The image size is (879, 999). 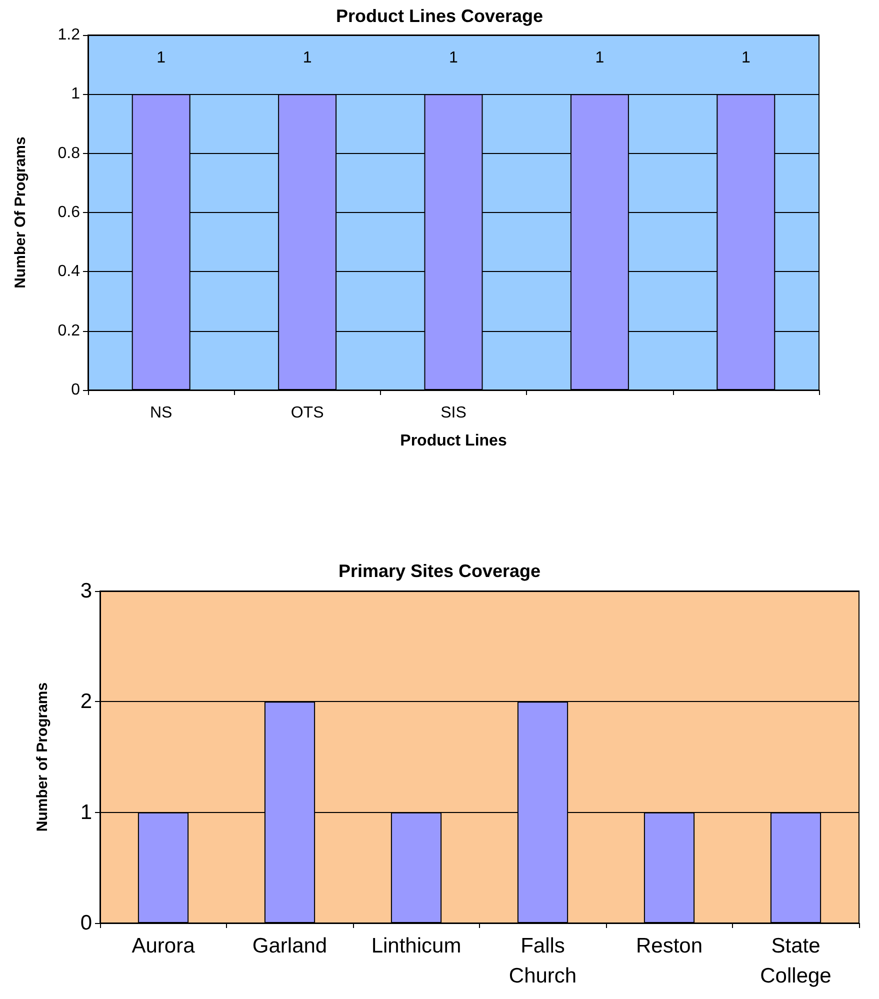 What do you see at coordinates (161, 413) in the screenshot?
I see `x-tick-label: NS` at bounding box center [161, 413].